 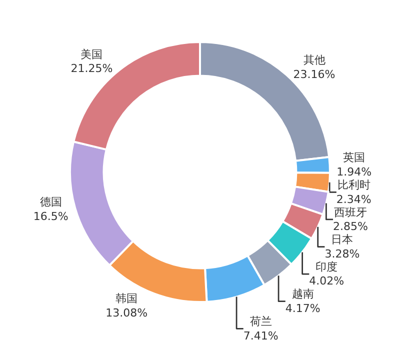 I want to click on data-label: 1.94%, so click(x=354, y=172).